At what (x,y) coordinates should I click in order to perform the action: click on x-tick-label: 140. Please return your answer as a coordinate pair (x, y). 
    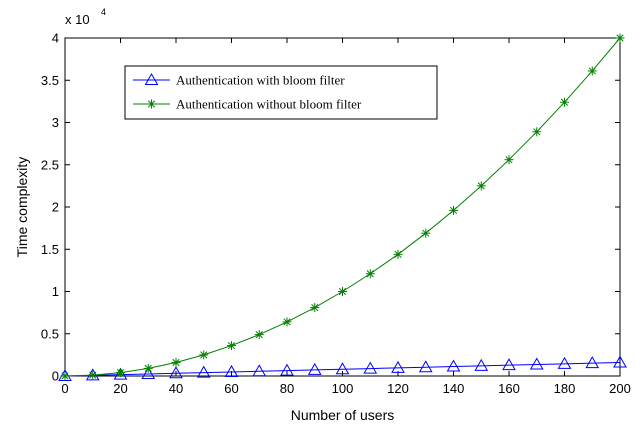
    Looking at the image, I should click on (454, 388).